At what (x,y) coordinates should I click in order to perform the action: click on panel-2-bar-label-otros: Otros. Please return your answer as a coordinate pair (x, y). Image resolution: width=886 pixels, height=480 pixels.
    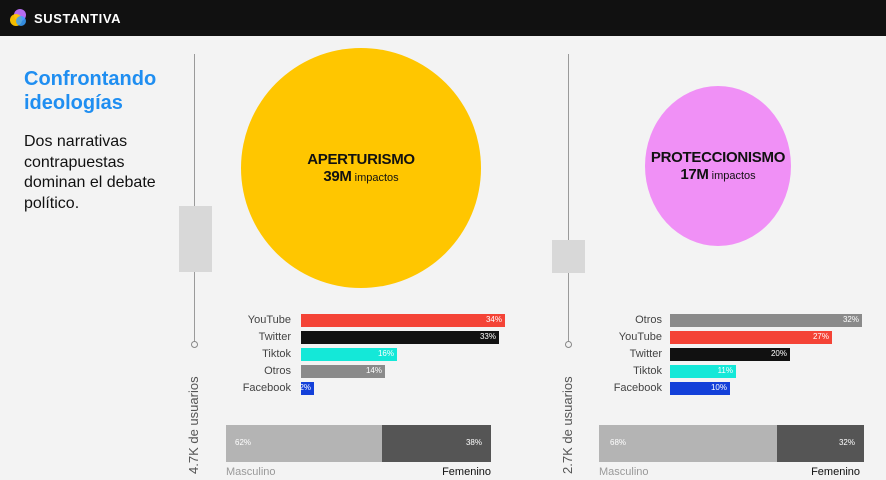
    Looking at the image, I should click on (648, 320).